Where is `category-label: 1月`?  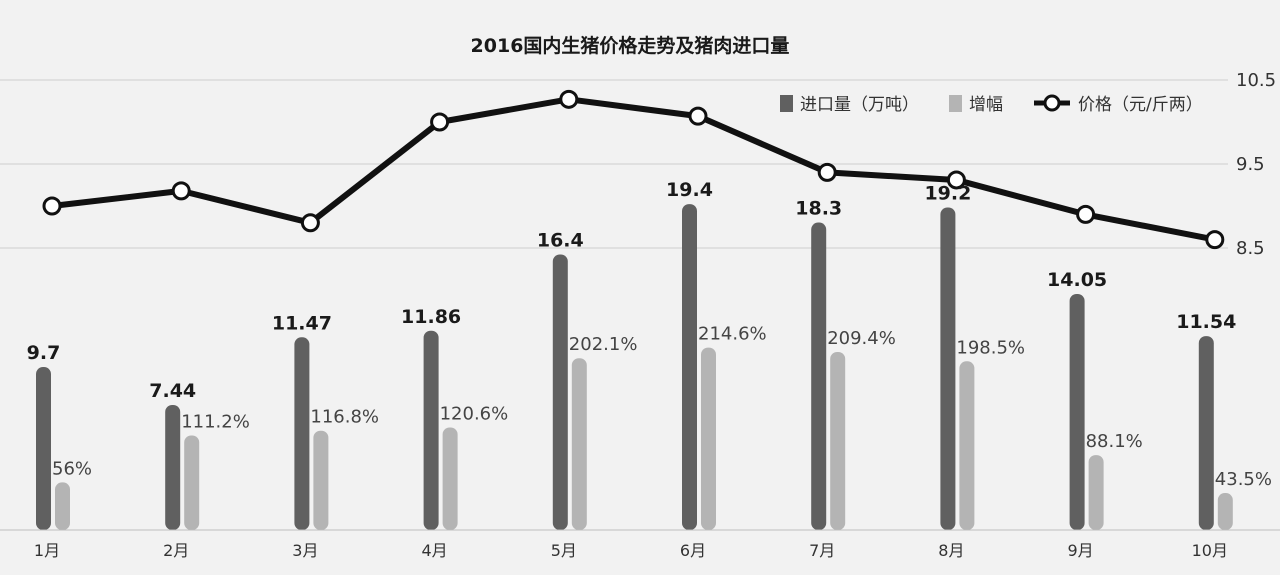
category-label: 1月 is located at coordinates (47, 550).